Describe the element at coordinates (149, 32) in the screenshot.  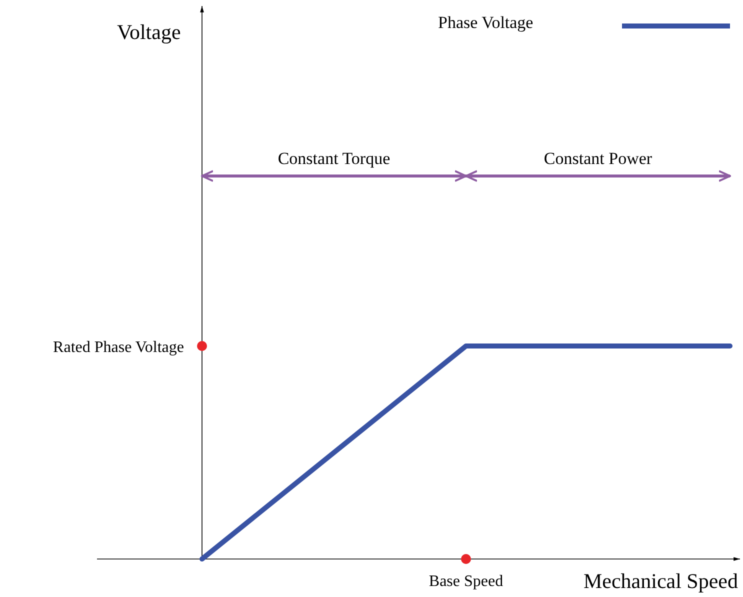
I see `text: Voltage` at that location.